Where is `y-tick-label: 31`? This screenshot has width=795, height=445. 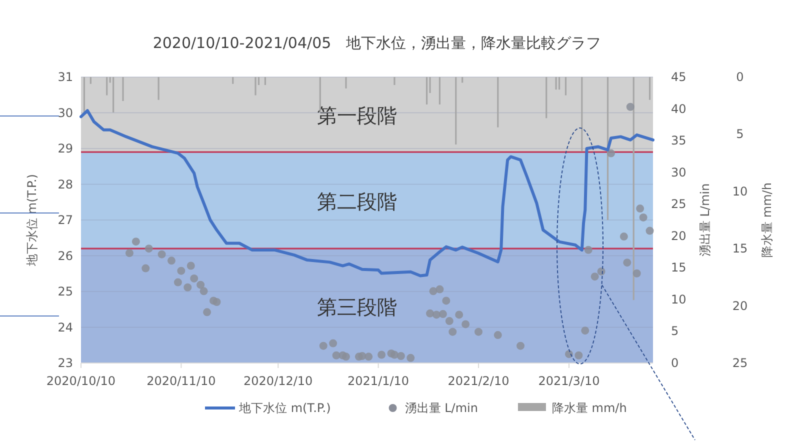 y-tick-label: 31 is located at coordinates (65, 77).